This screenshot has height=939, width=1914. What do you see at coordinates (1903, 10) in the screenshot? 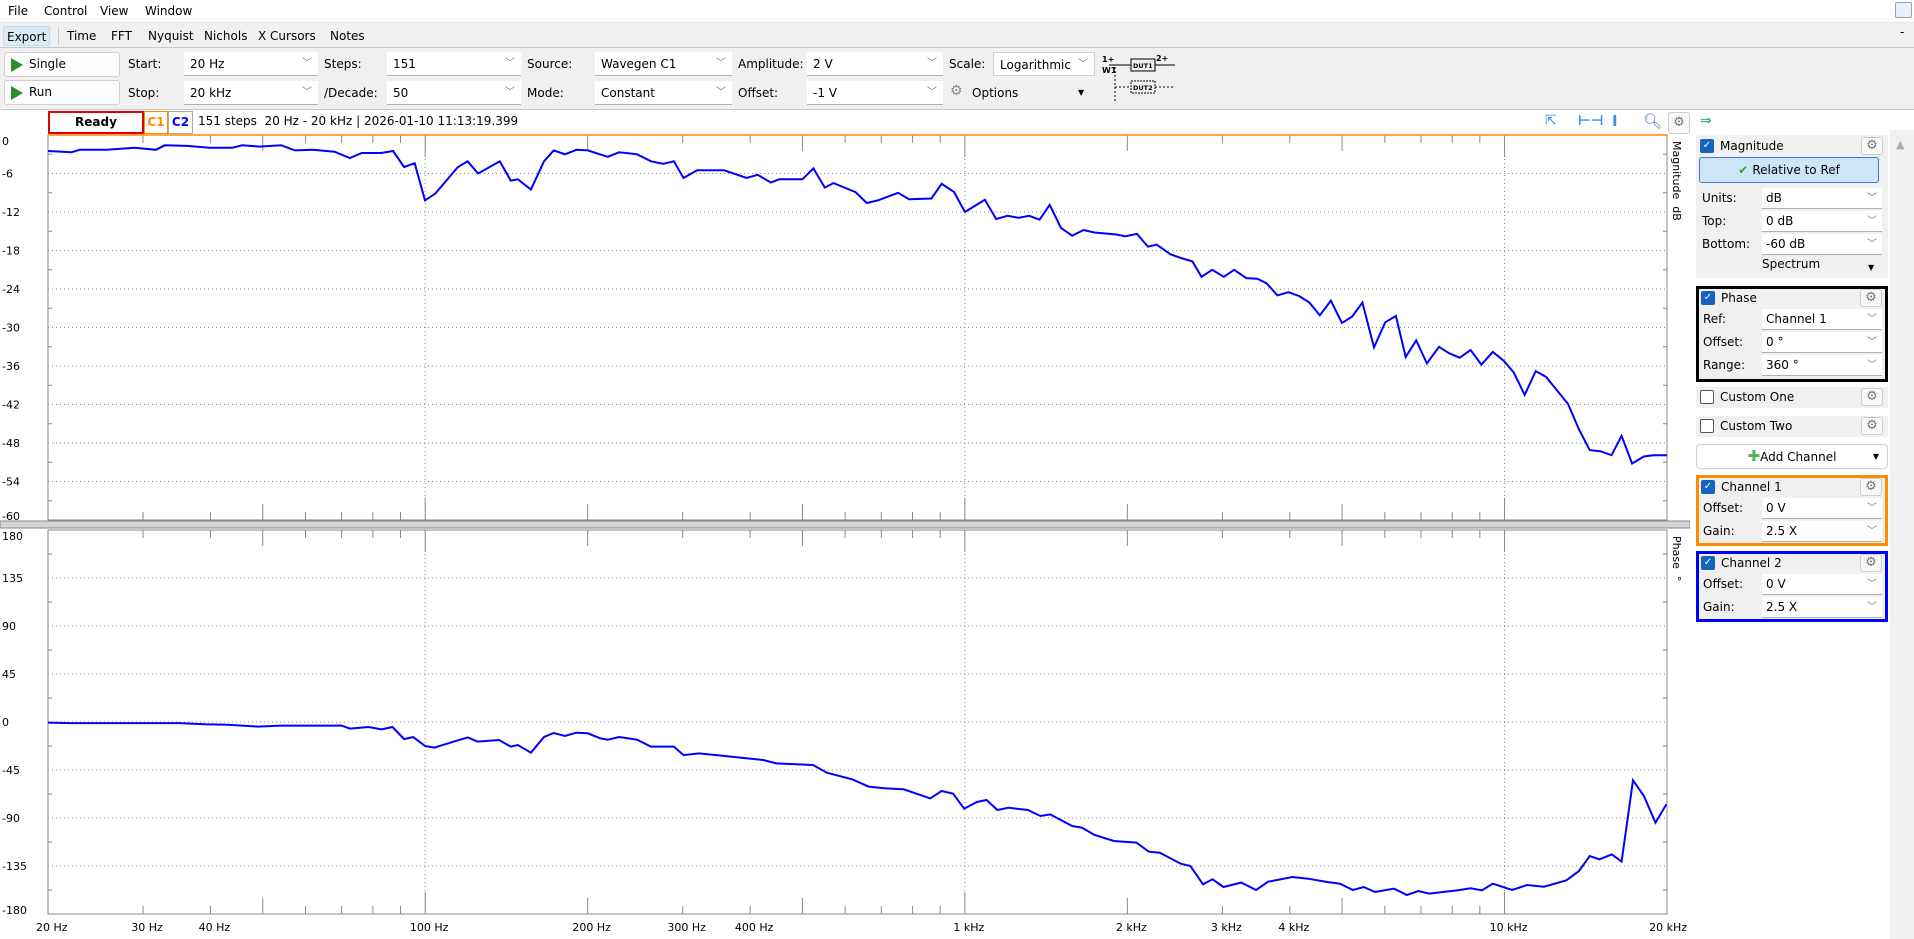
I see `restore-window-icon` at bounding box center [1903, 10].